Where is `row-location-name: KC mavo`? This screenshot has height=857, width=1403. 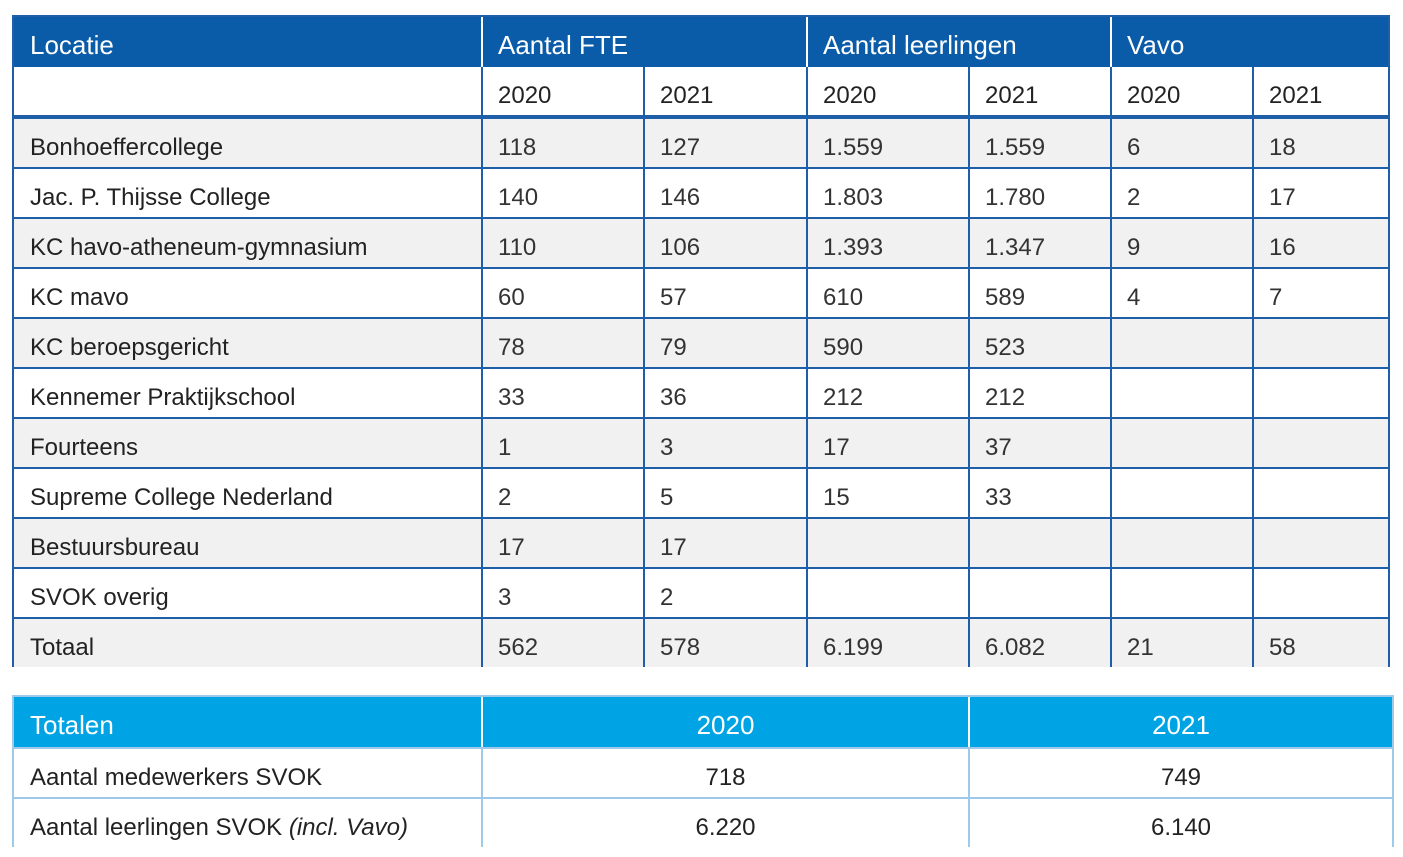 row-location-name: KC mavo is located at coordinates (79, 297).